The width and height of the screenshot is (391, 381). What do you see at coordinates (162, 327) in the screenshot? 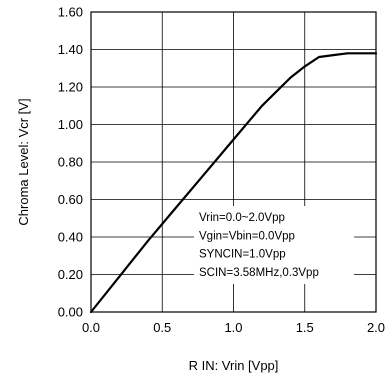
I see `x-tick-label: 0.5` at bounding box center [162, 327].